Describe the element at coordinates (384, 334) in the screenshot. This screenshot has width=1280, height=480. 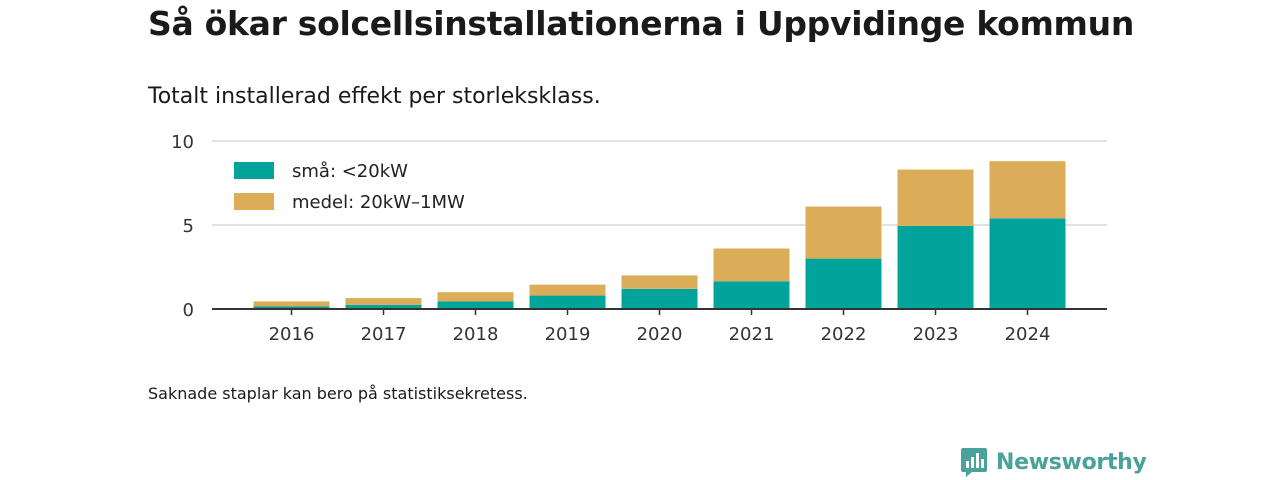
I see `x-tick-label: 2017` at that location.